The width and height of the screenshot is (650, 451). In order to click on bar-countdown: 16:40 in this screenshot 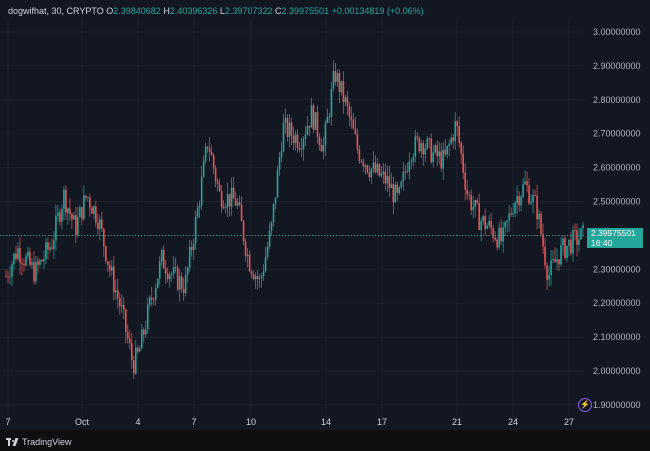, I will do `click(602, 243)`.